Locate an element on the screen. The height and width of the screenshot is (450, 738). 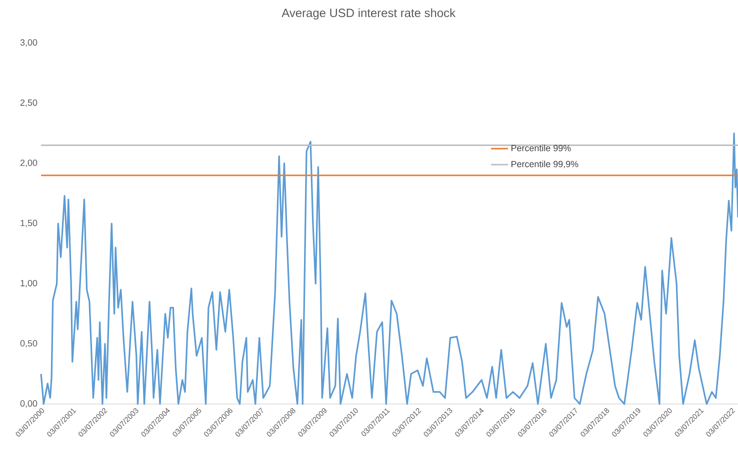
y-tick-label: 2,50 is located at coordinates (29, 103).